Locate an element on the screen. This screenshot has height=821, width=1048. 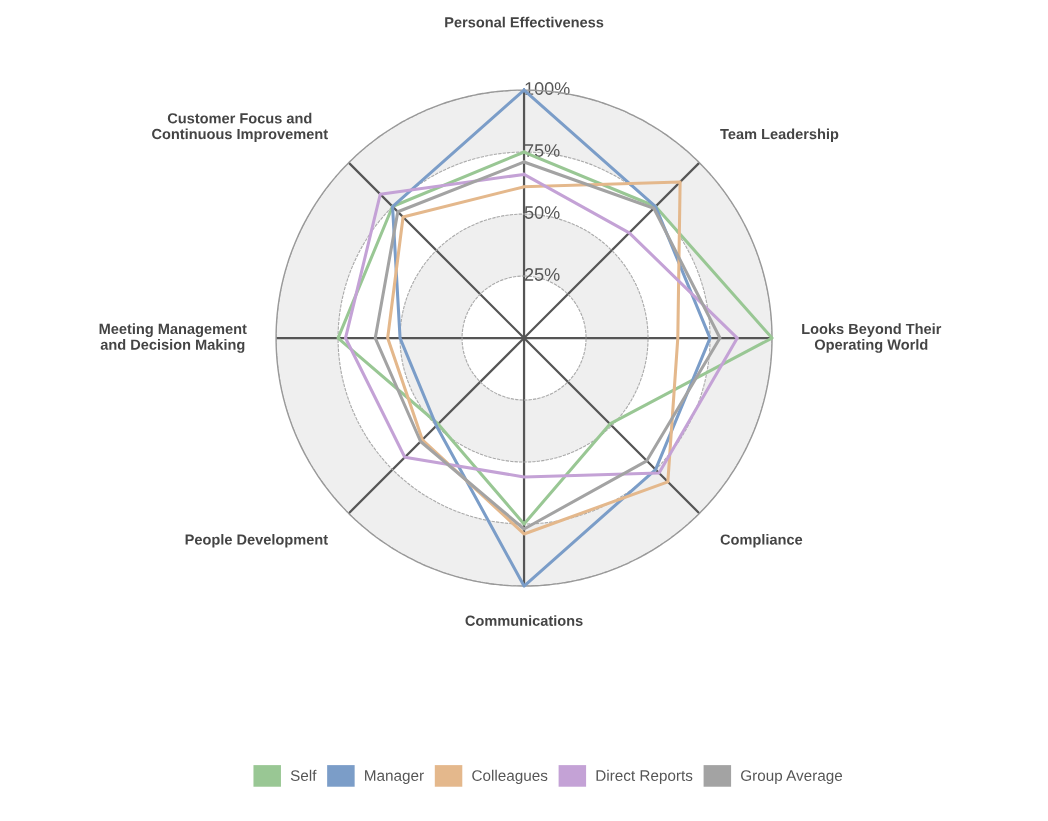
spoke-label: Team Leadership is located at coordinates (779, 135).